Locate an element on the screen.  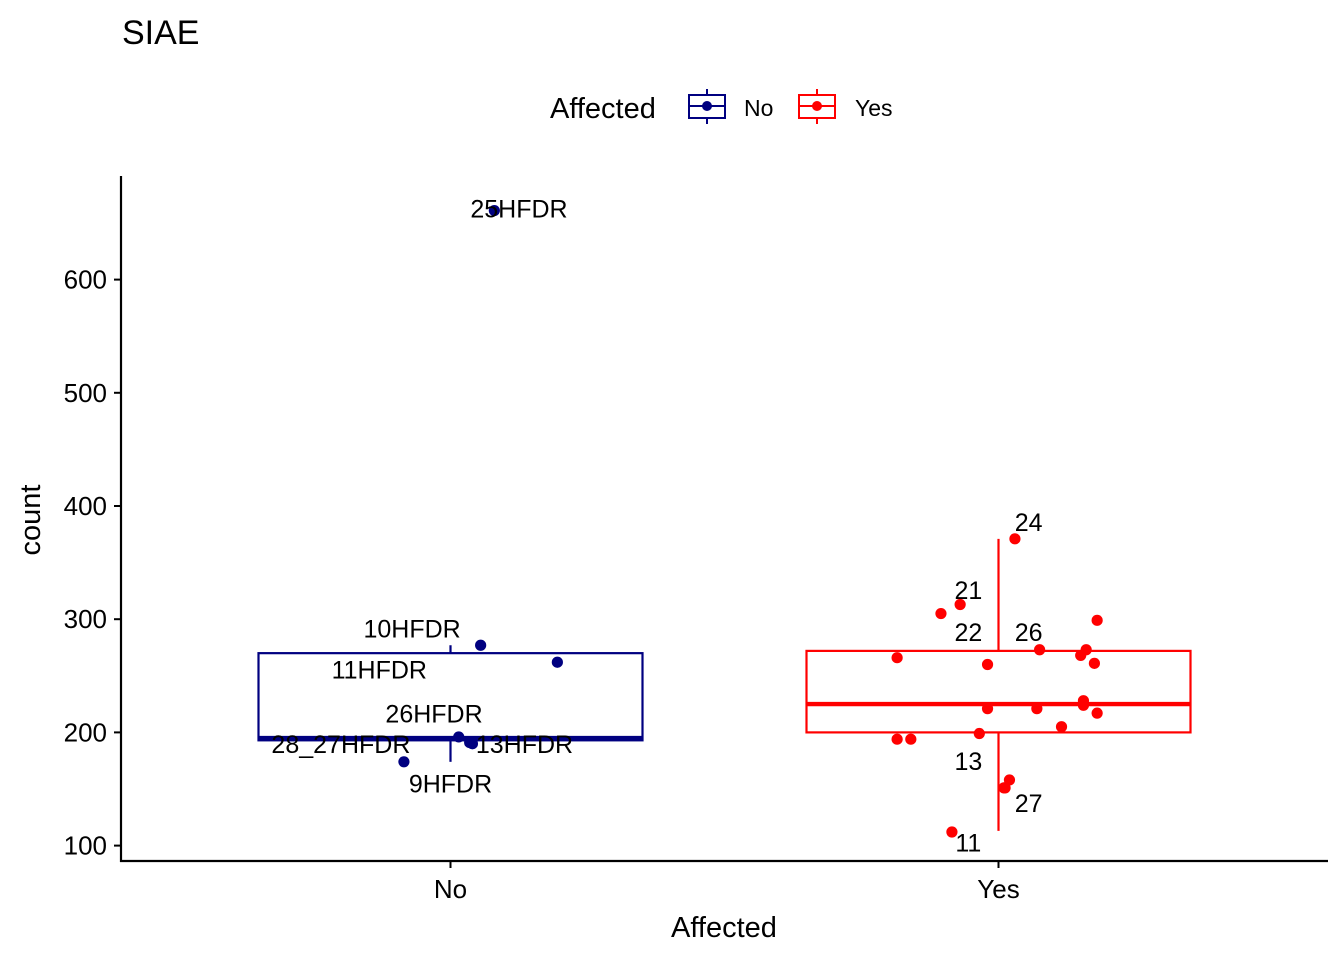
legend-key-yes is located at coordinates (817, 106).